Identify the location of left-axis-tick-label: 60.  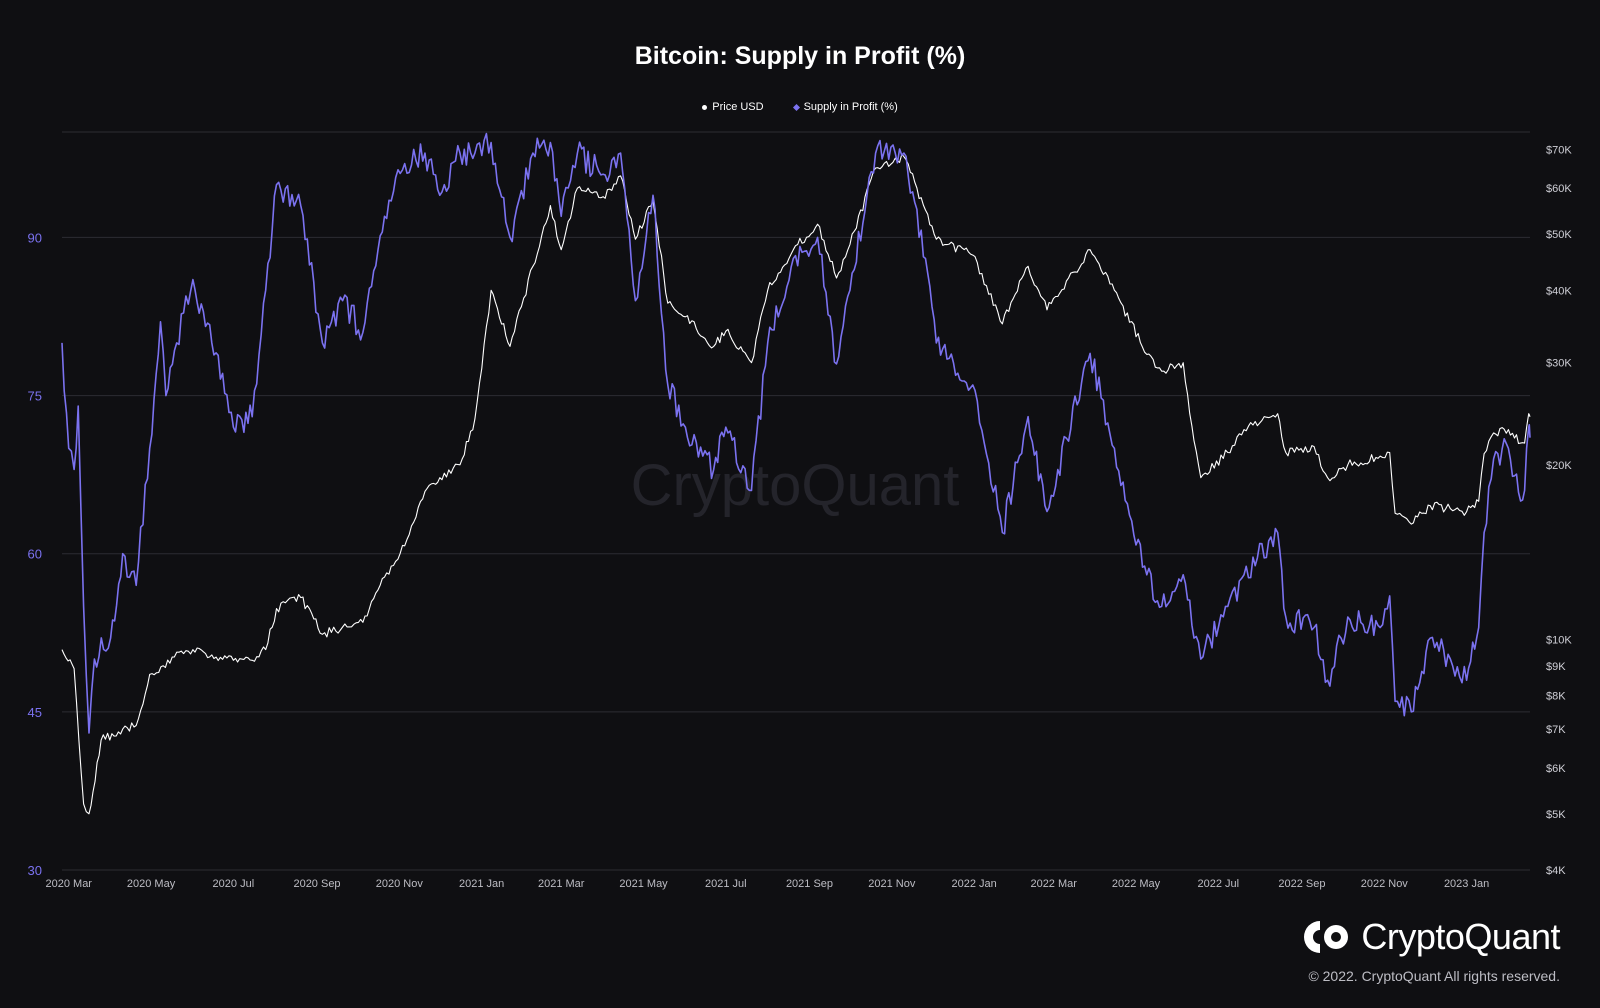
(35, 554).